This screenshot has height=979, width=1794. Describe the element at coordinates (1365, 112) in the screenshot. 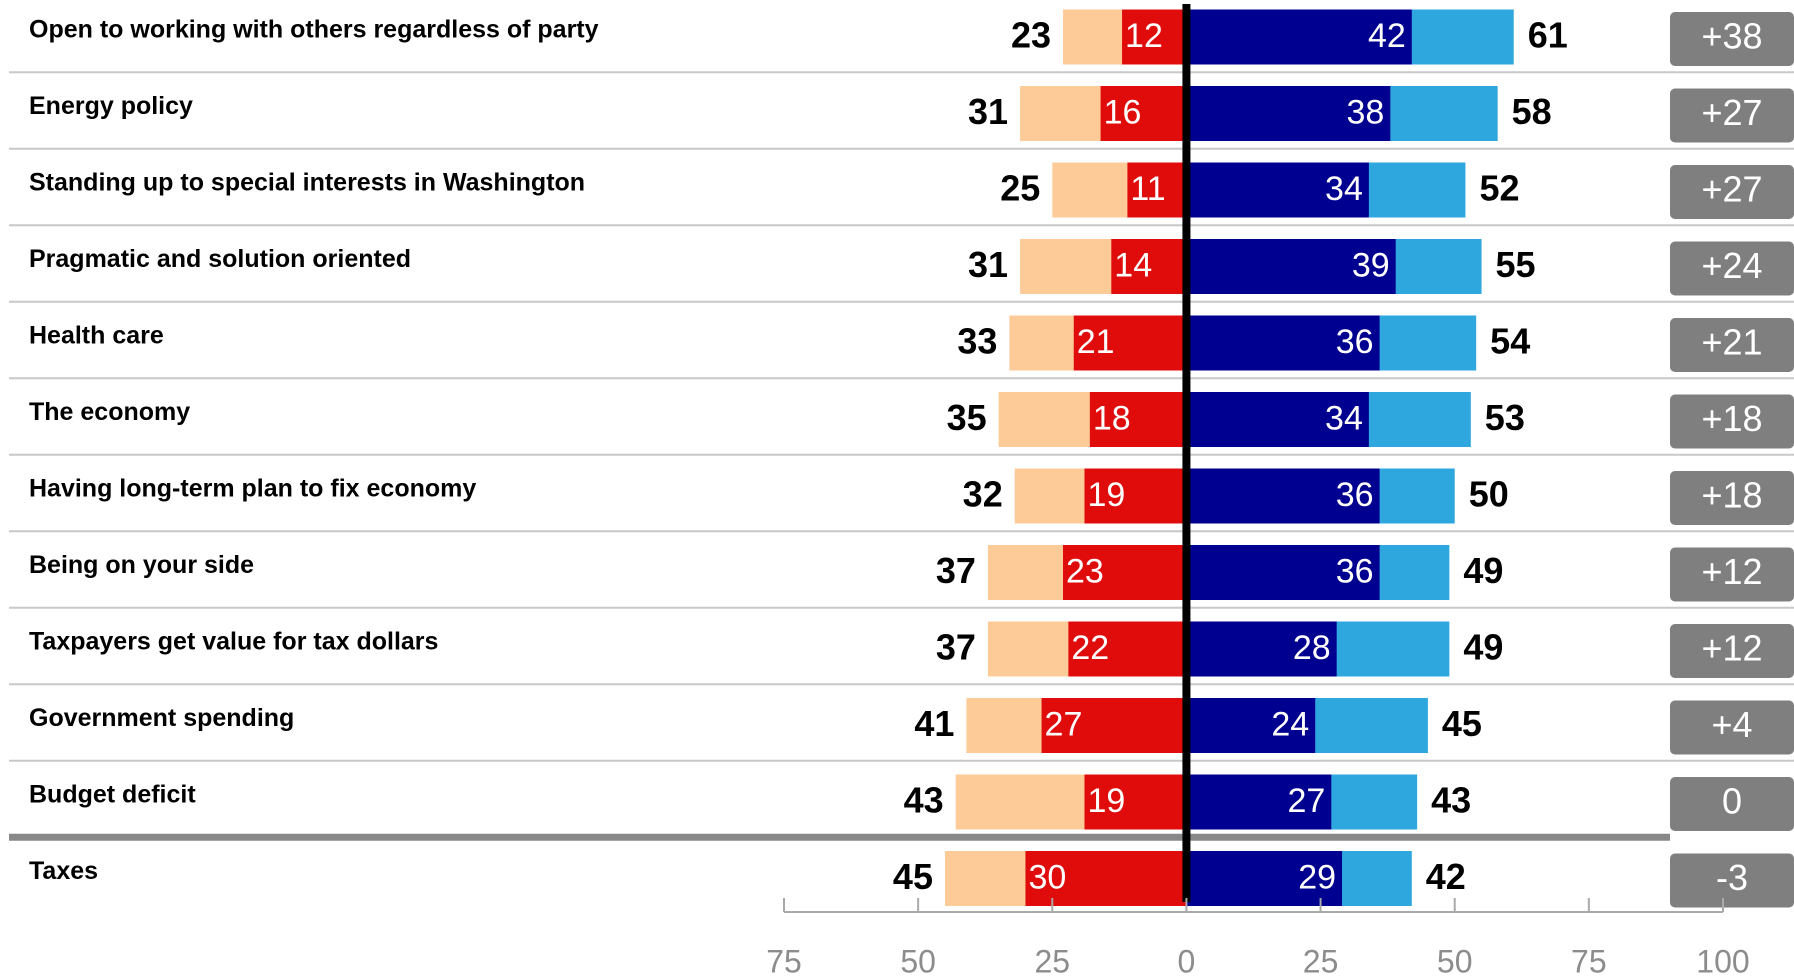

I see `segment-label: 38` at that location.